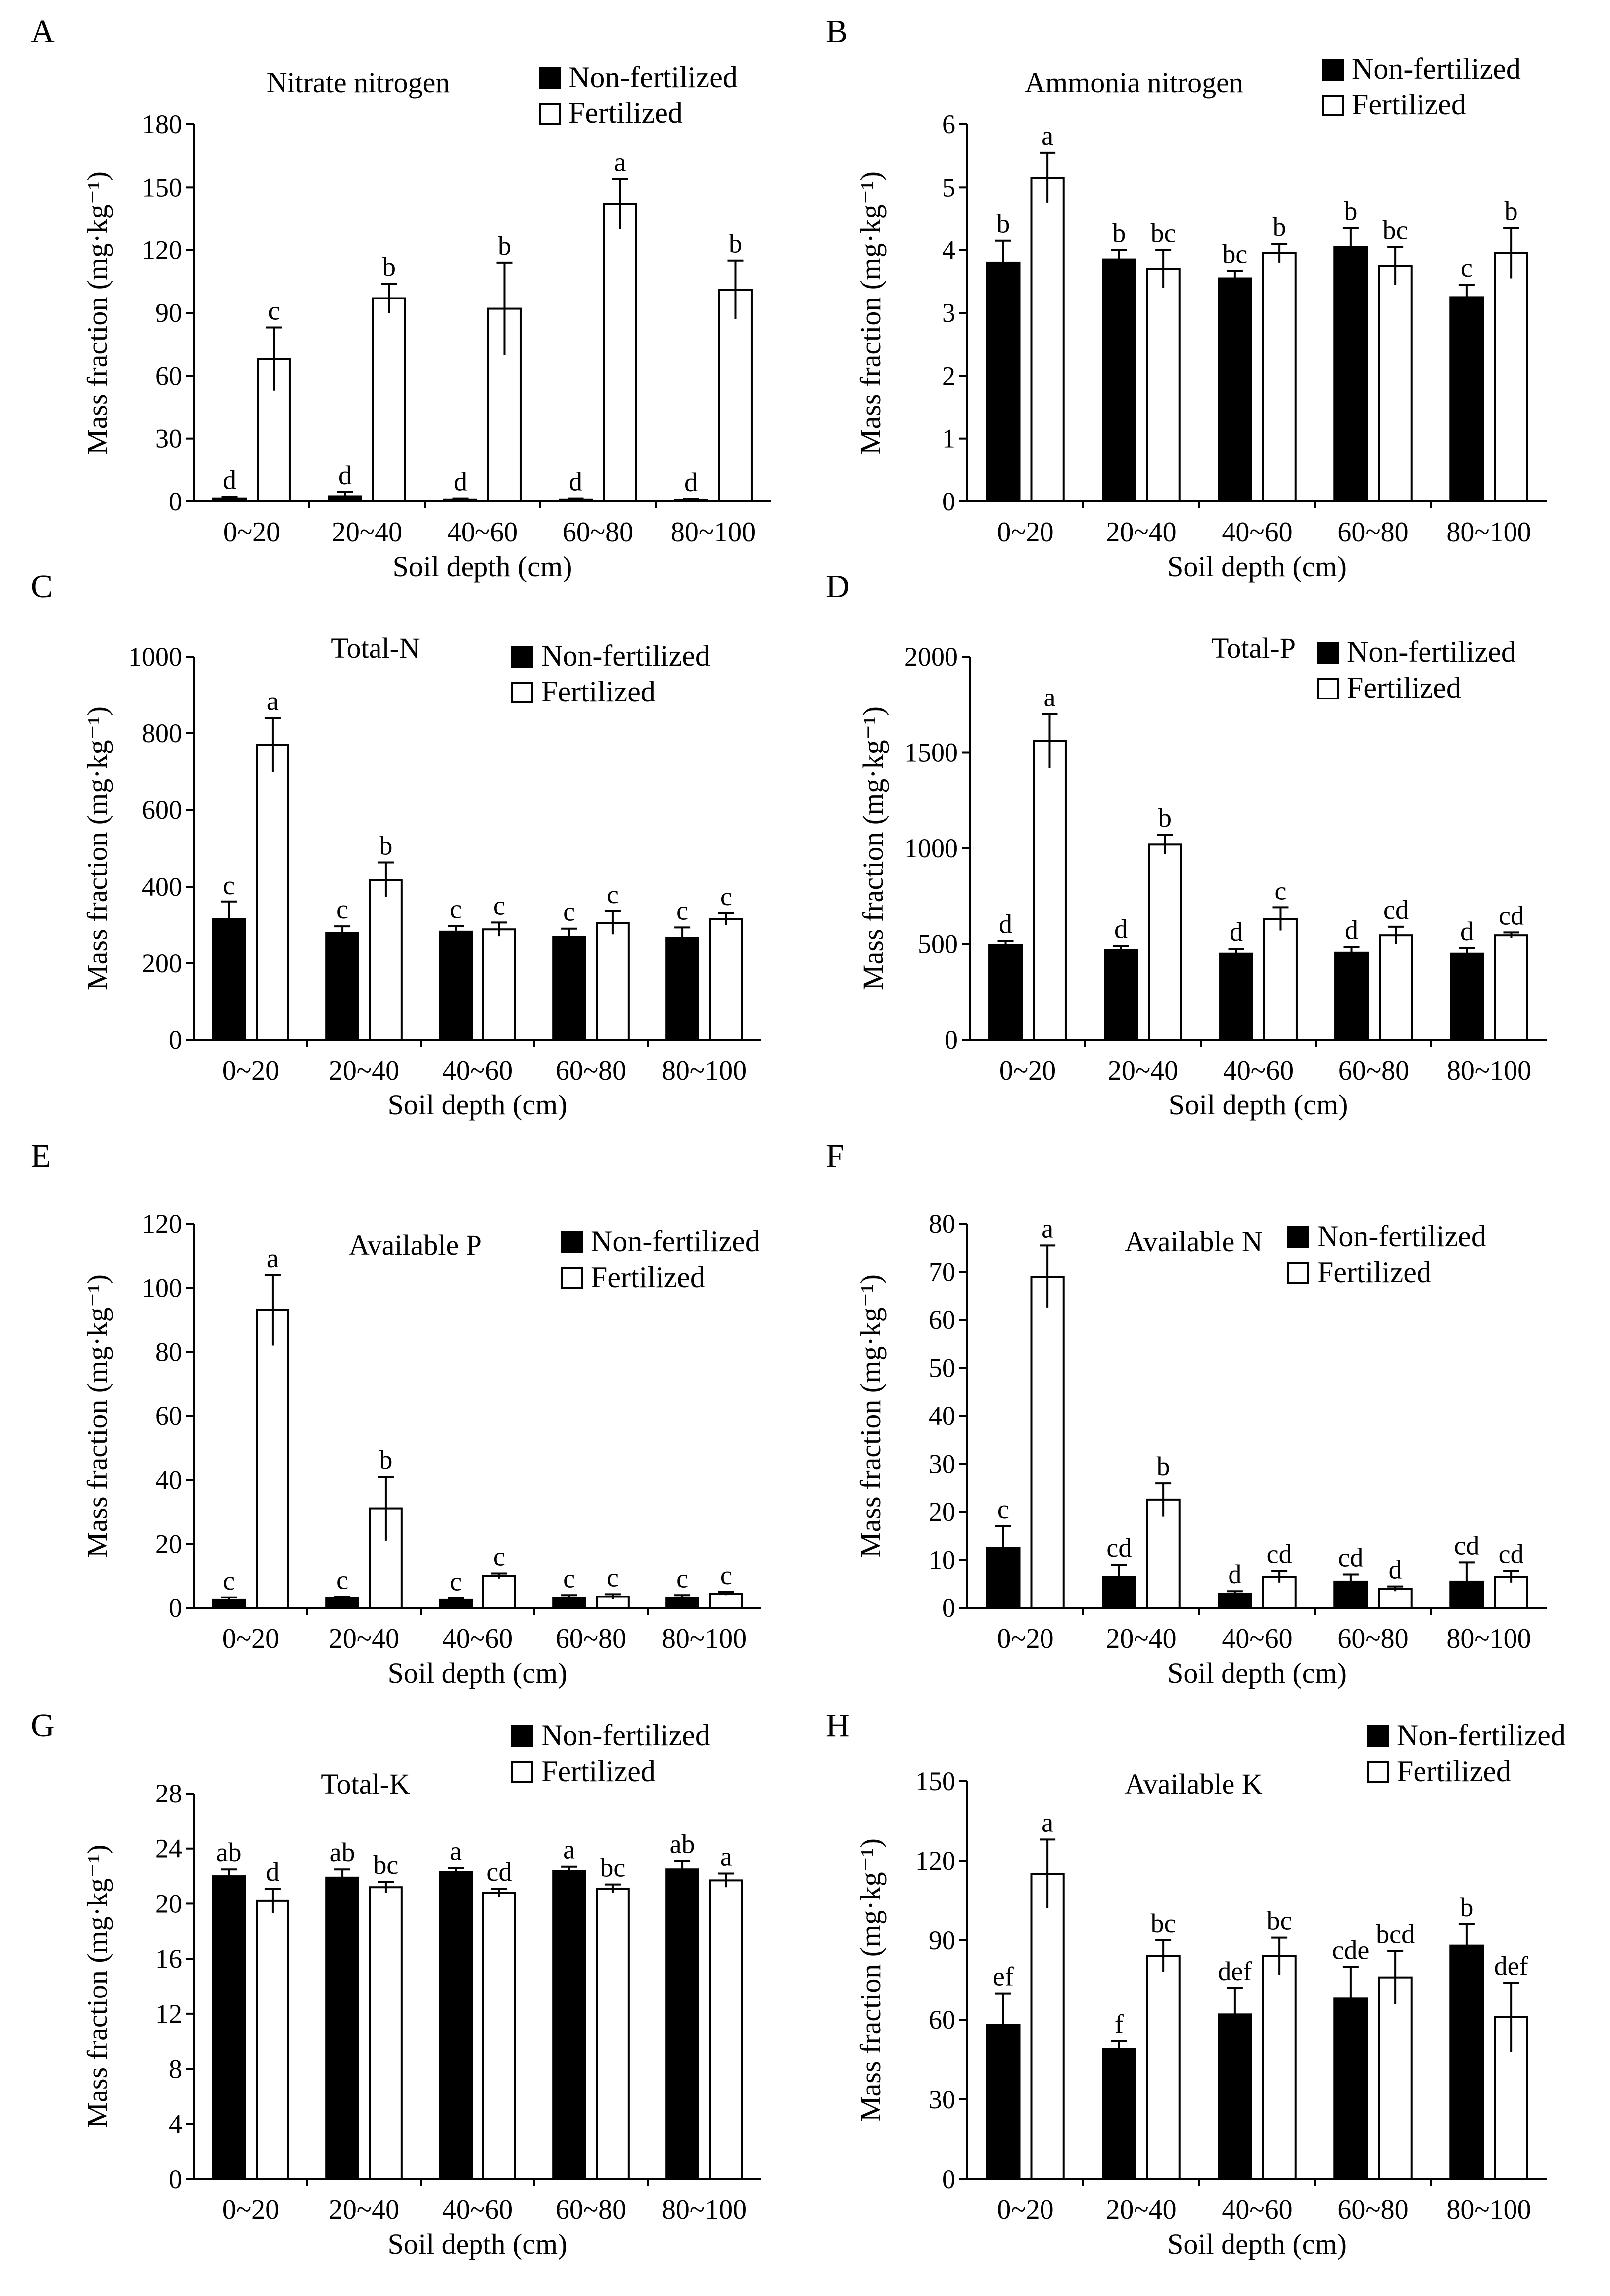  What do you see at coordinates (948, 439) in the screenshot?
I see `y-tick-label: 1` at bounding box center [948, 439].